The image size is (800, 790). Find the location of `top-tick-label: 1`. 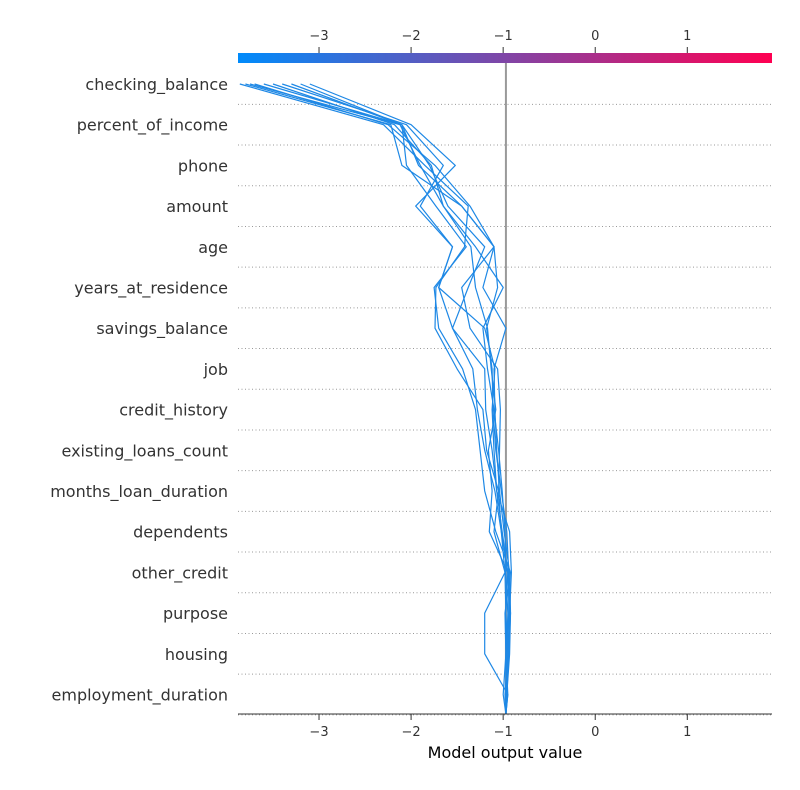

top-tick-label: 1 is located at coordinates (687, 36).